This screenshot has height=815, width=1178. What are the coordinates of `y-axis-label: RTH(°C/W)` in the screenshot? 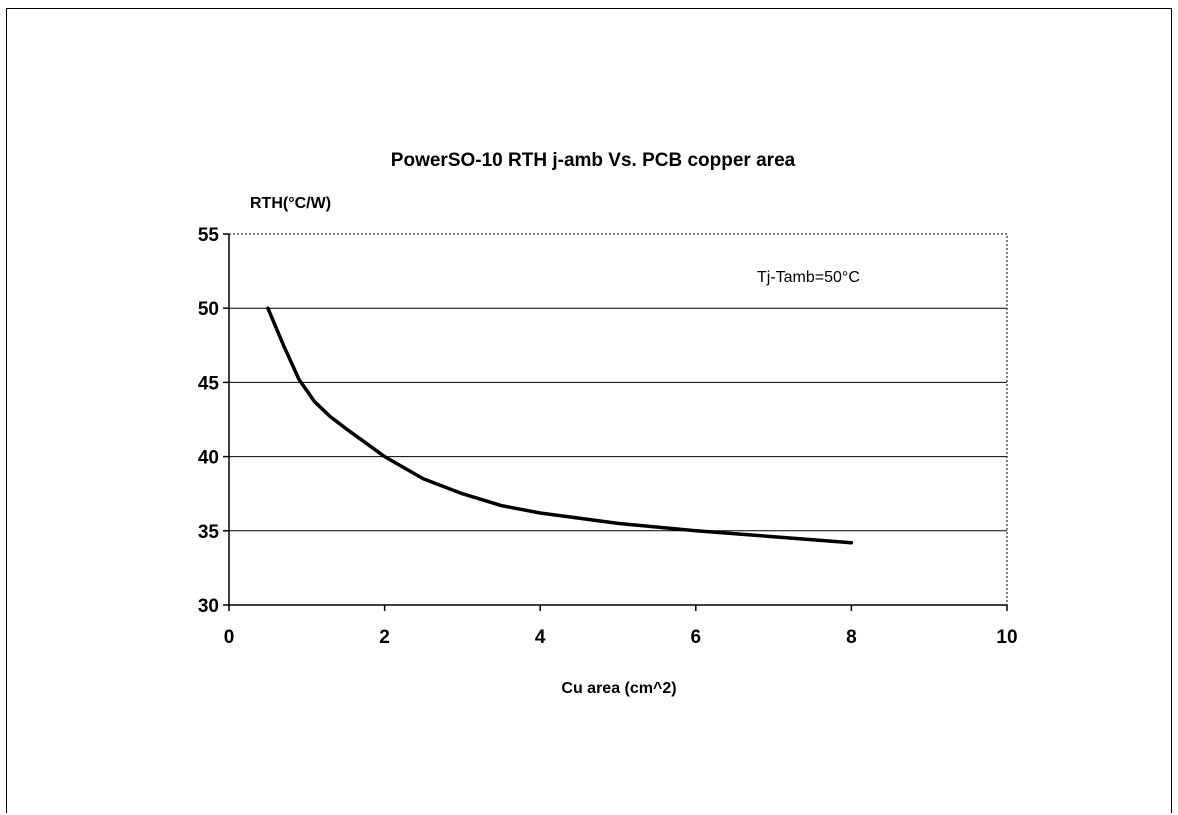 It's located at (290, 203).